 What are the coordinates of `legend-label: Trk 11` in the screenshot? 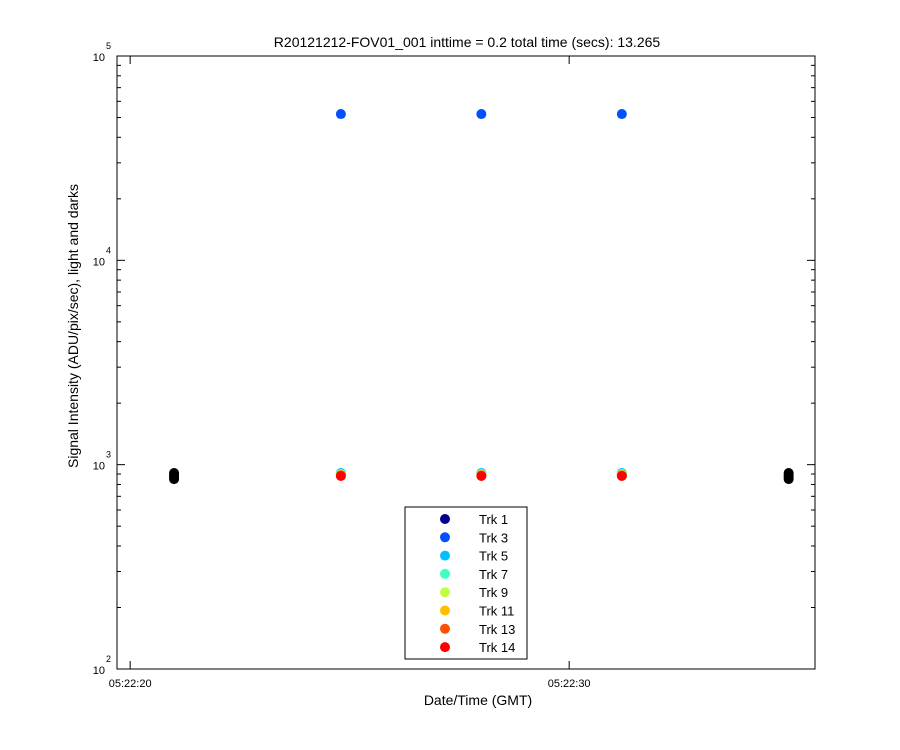 It's located at (496, 611).